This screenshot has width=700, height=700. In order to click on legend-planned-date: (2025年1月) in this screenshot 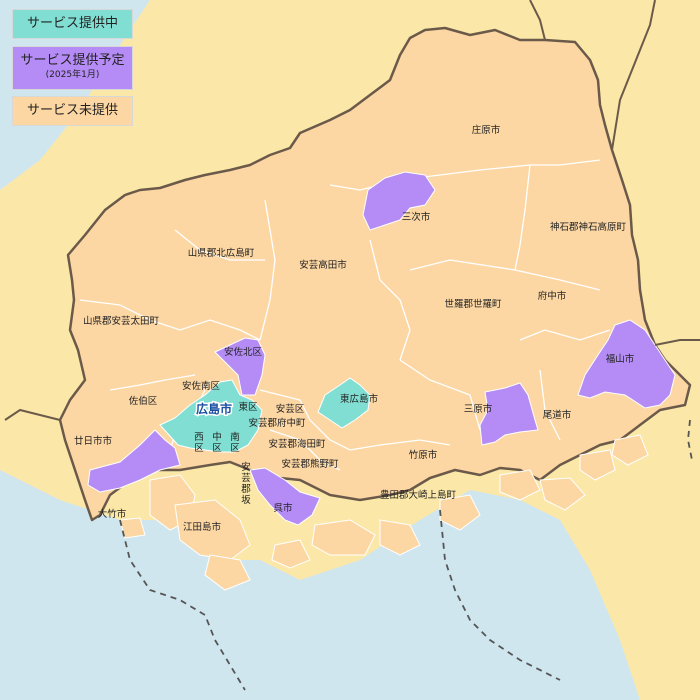, I will do `click(72, 75)`.